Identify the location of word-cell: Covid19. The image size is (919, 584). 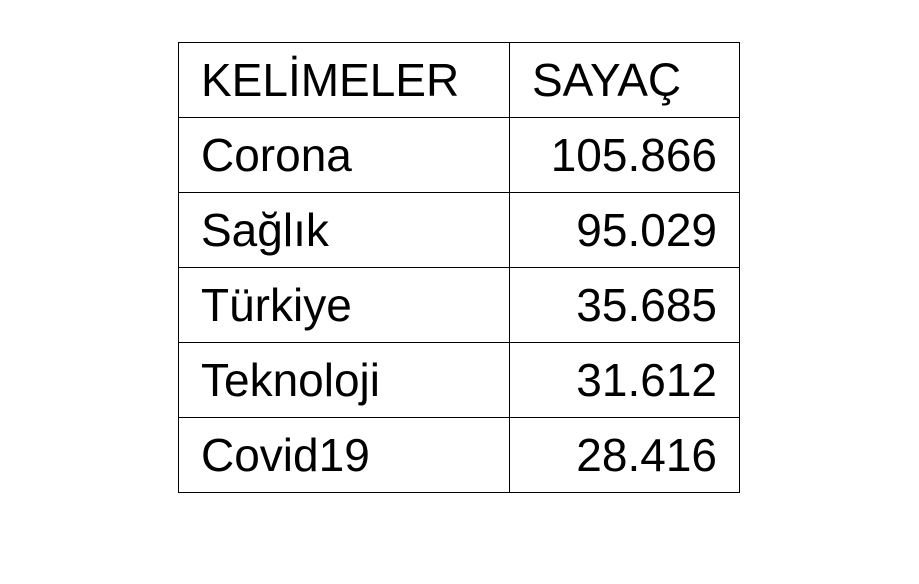
(344, 455).